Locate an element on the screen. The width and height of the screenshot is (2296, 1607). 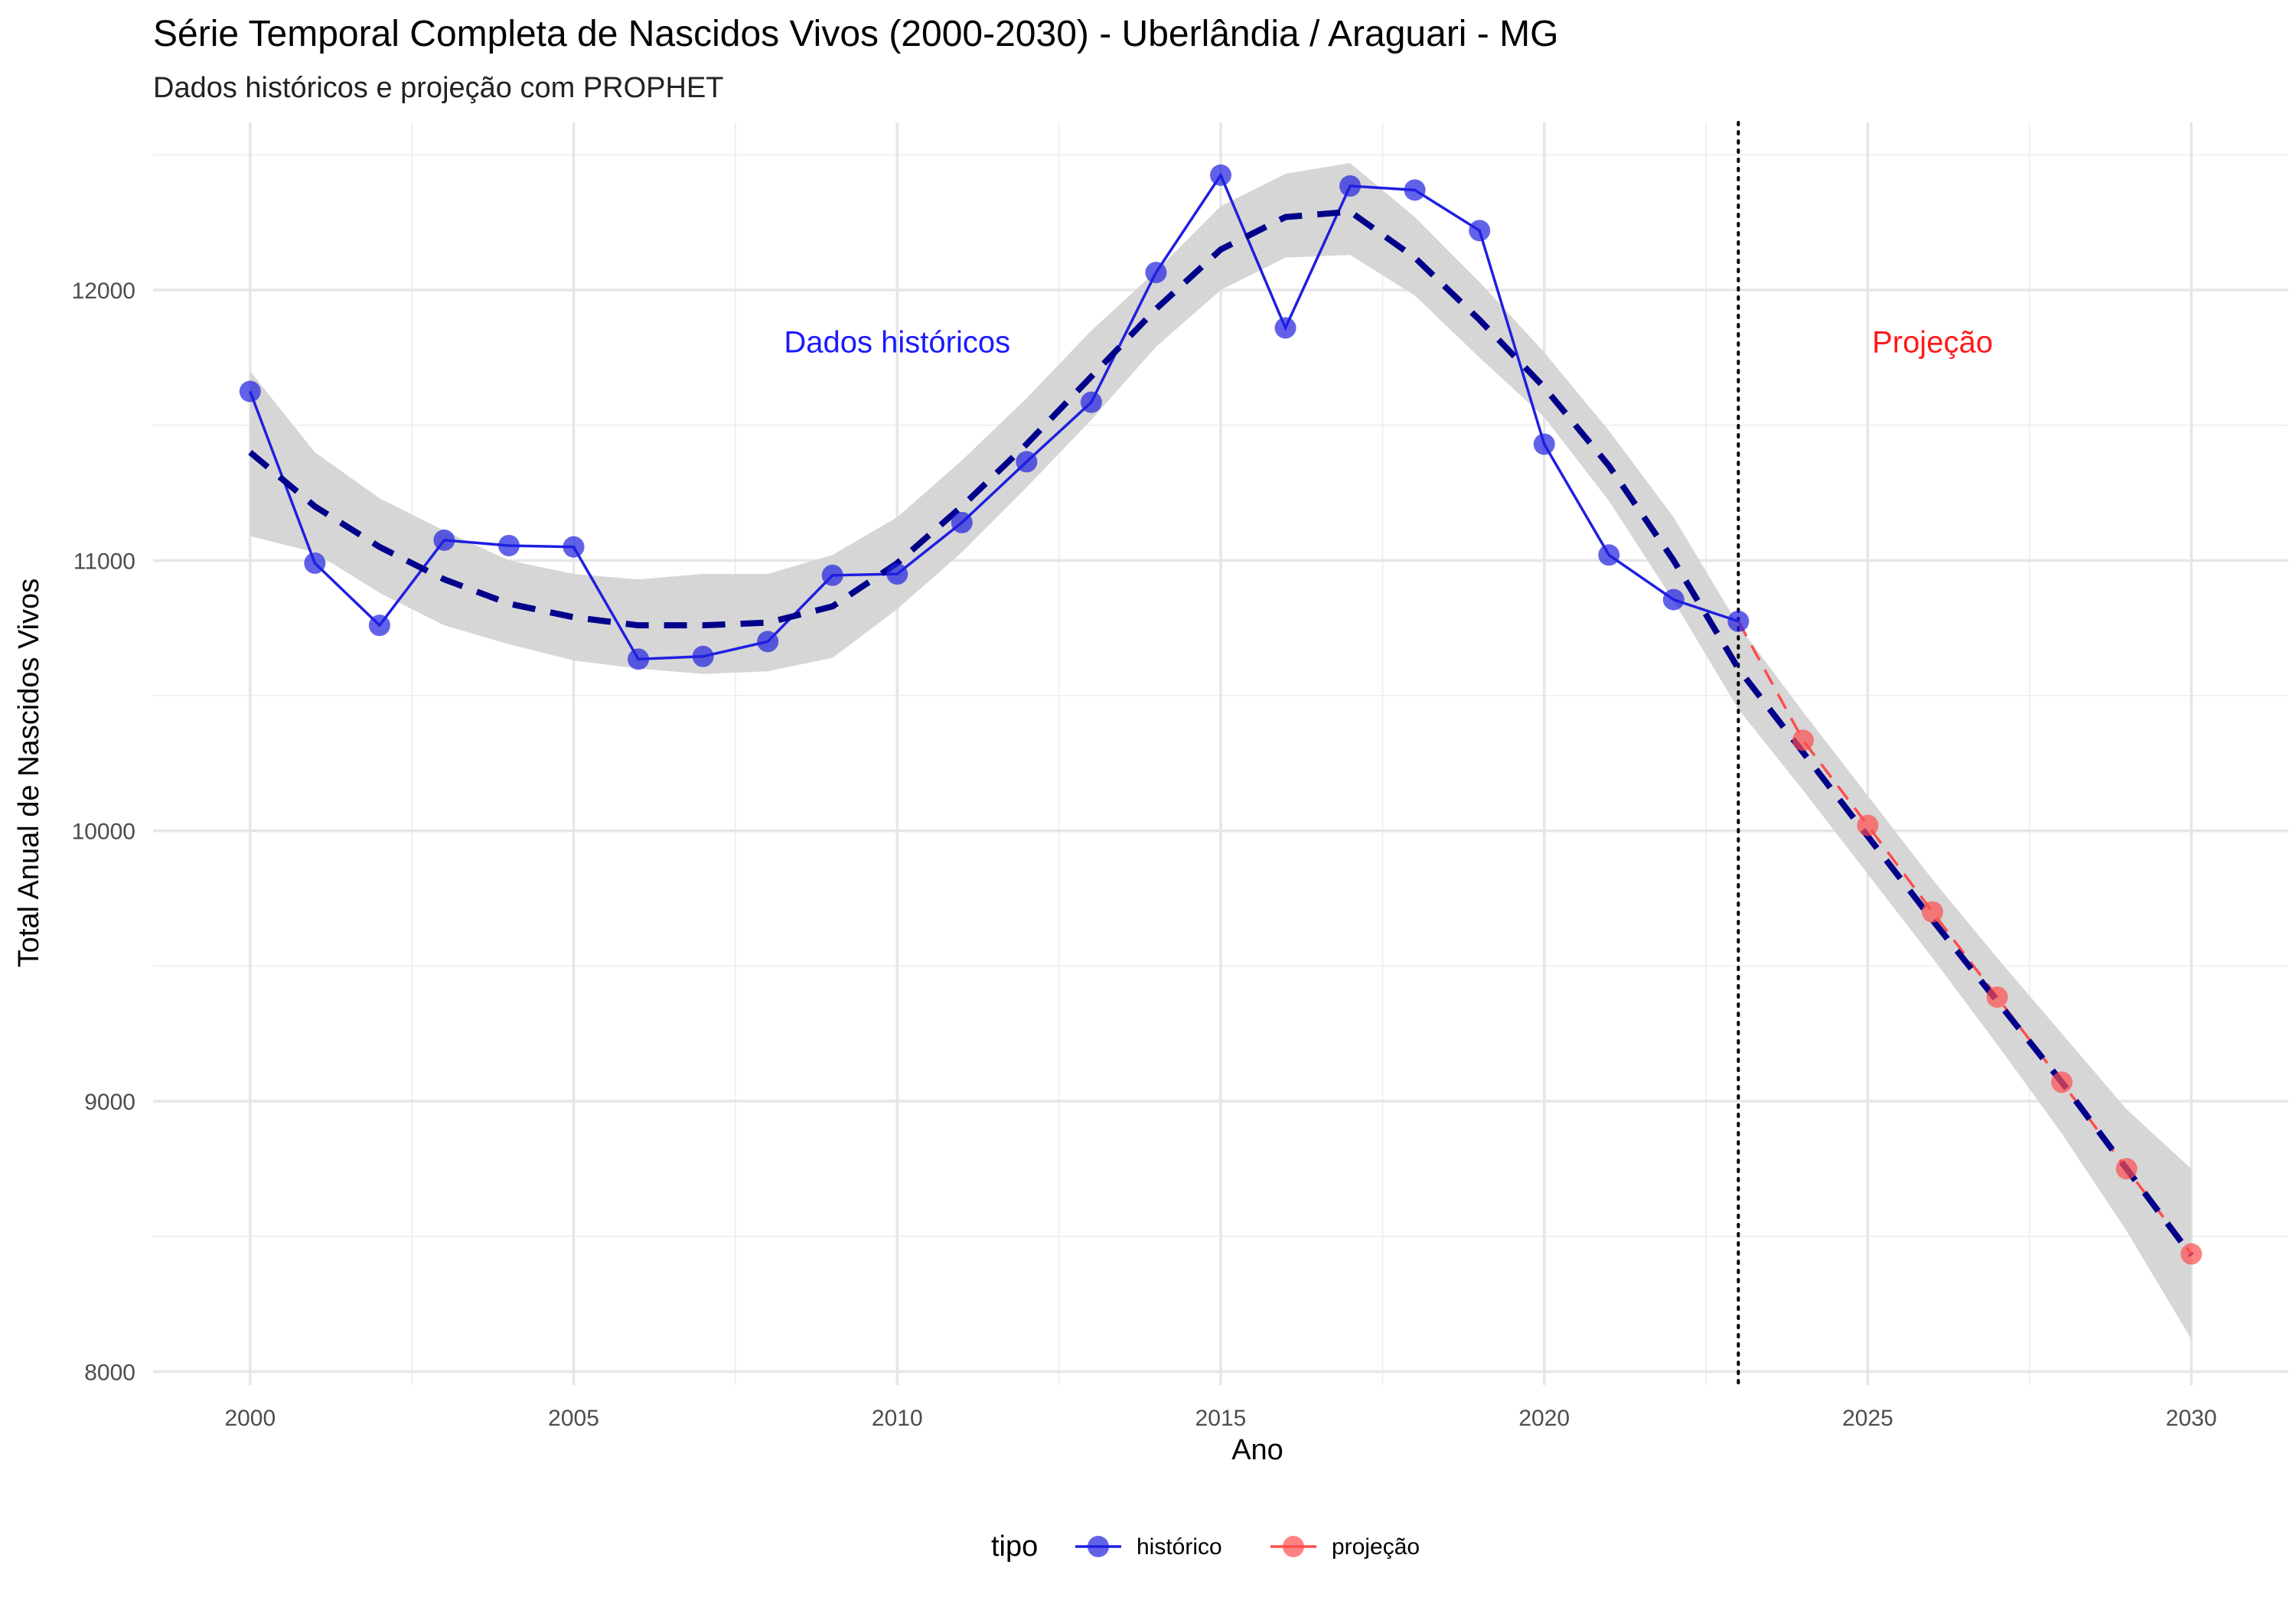
x-tick-label: 2015 is located at coordinates (1221, 1418).